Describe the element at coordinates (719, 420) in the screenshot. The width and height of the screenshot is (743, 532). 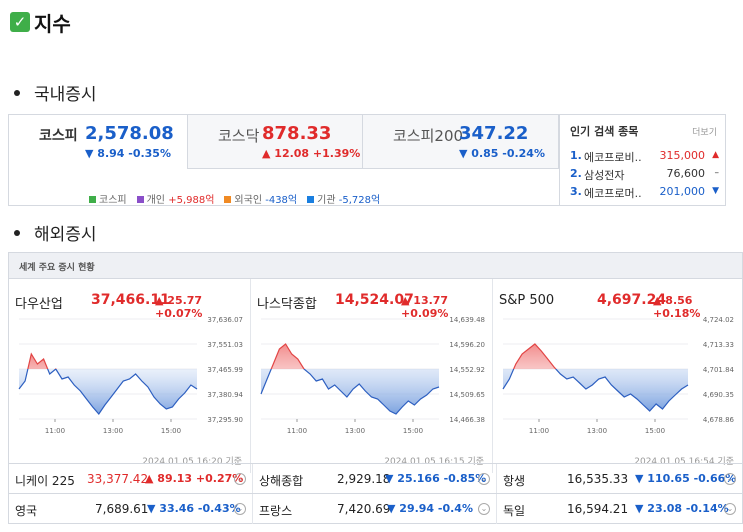
I see `y-tick-label: 4,678.86` at that location.